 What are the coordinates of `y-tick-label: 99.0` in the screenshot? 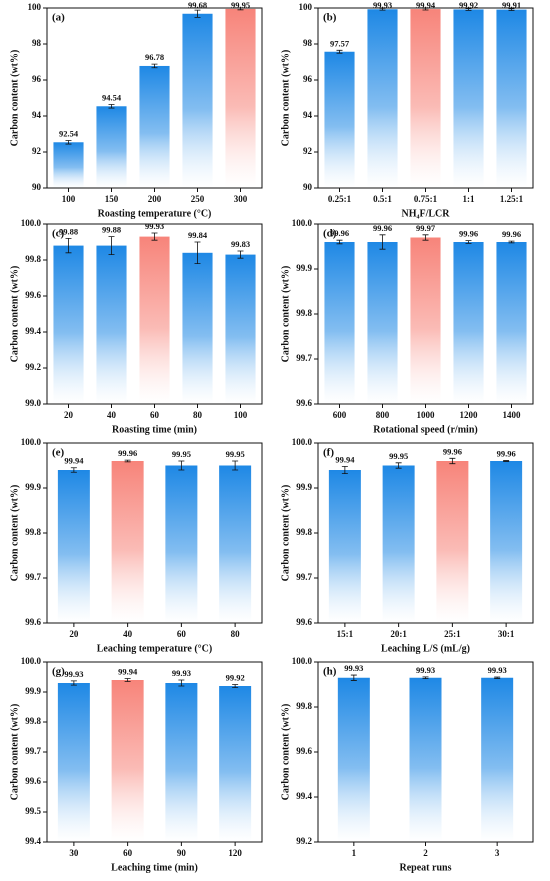 It's located at (33, 403).